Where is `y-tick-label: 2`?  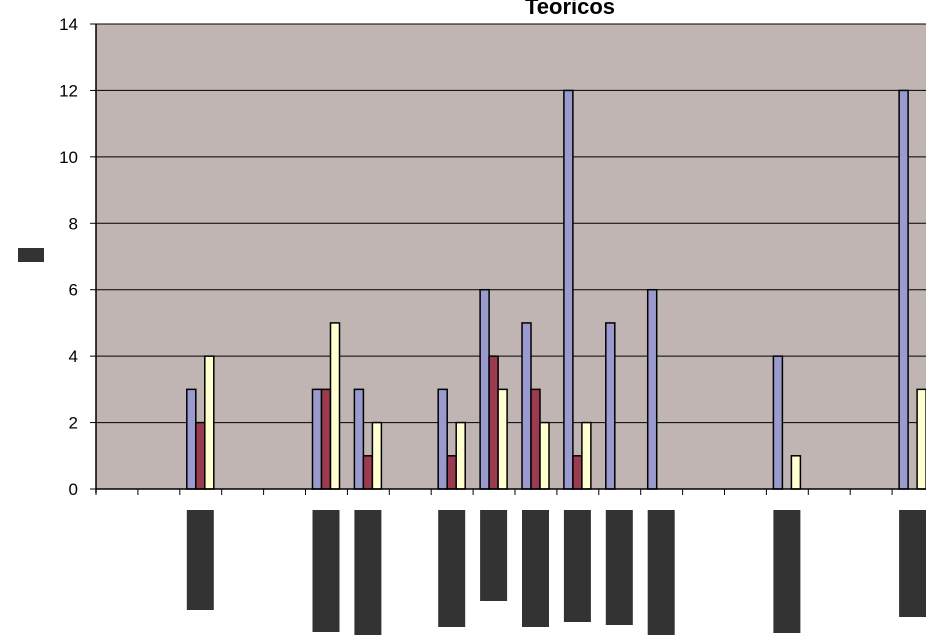
y-tick-label: 2 is located at coordinates (73, 423).